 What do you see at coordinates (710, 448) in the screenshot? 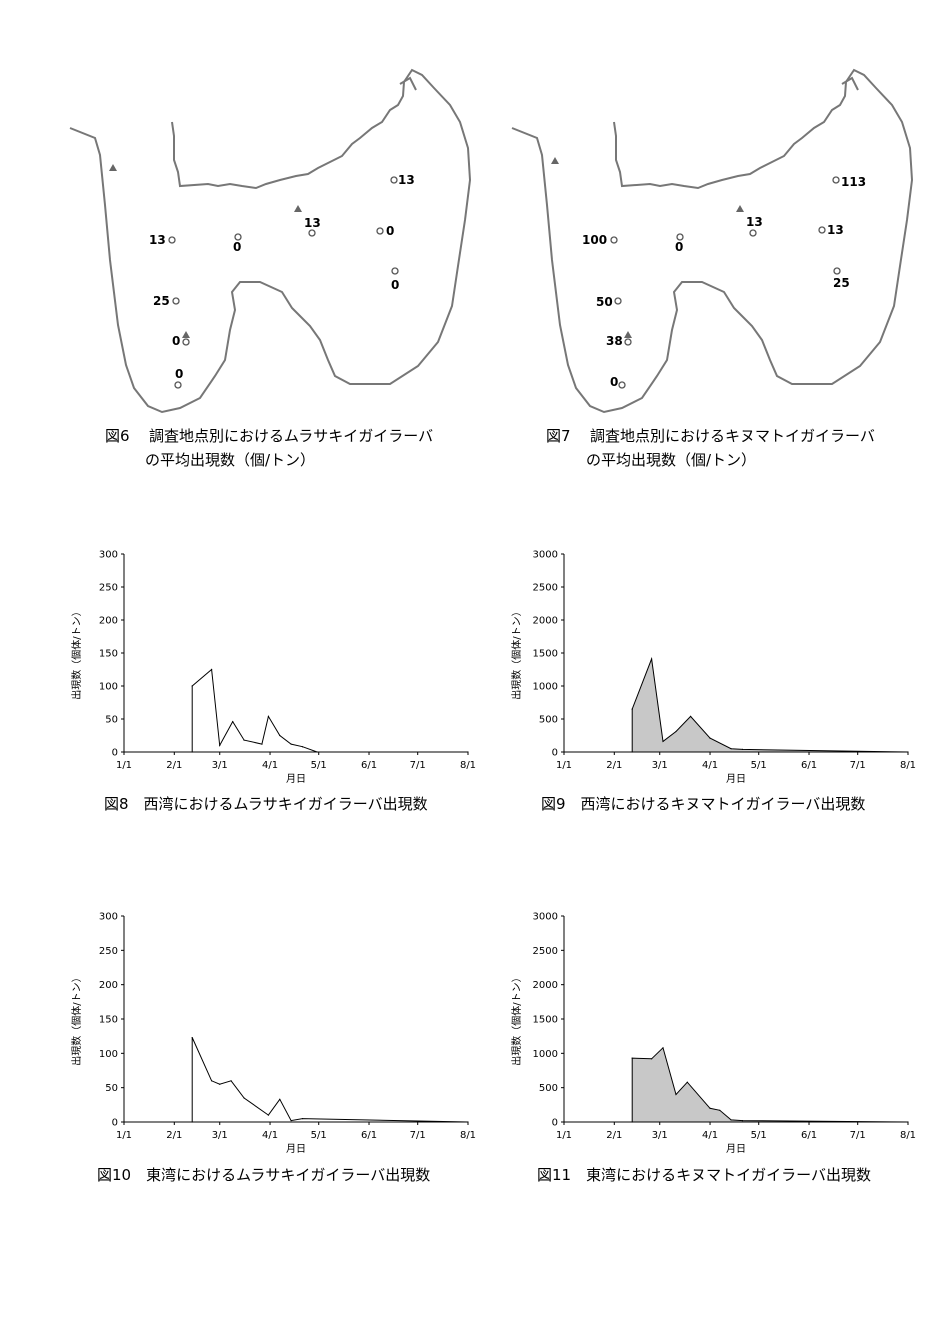
I see `figure-7-caption: 図7 調査地点別におけるキヌマトイガイラーバ の平均出現数（個/トン）` at bounding box center [710, 448].